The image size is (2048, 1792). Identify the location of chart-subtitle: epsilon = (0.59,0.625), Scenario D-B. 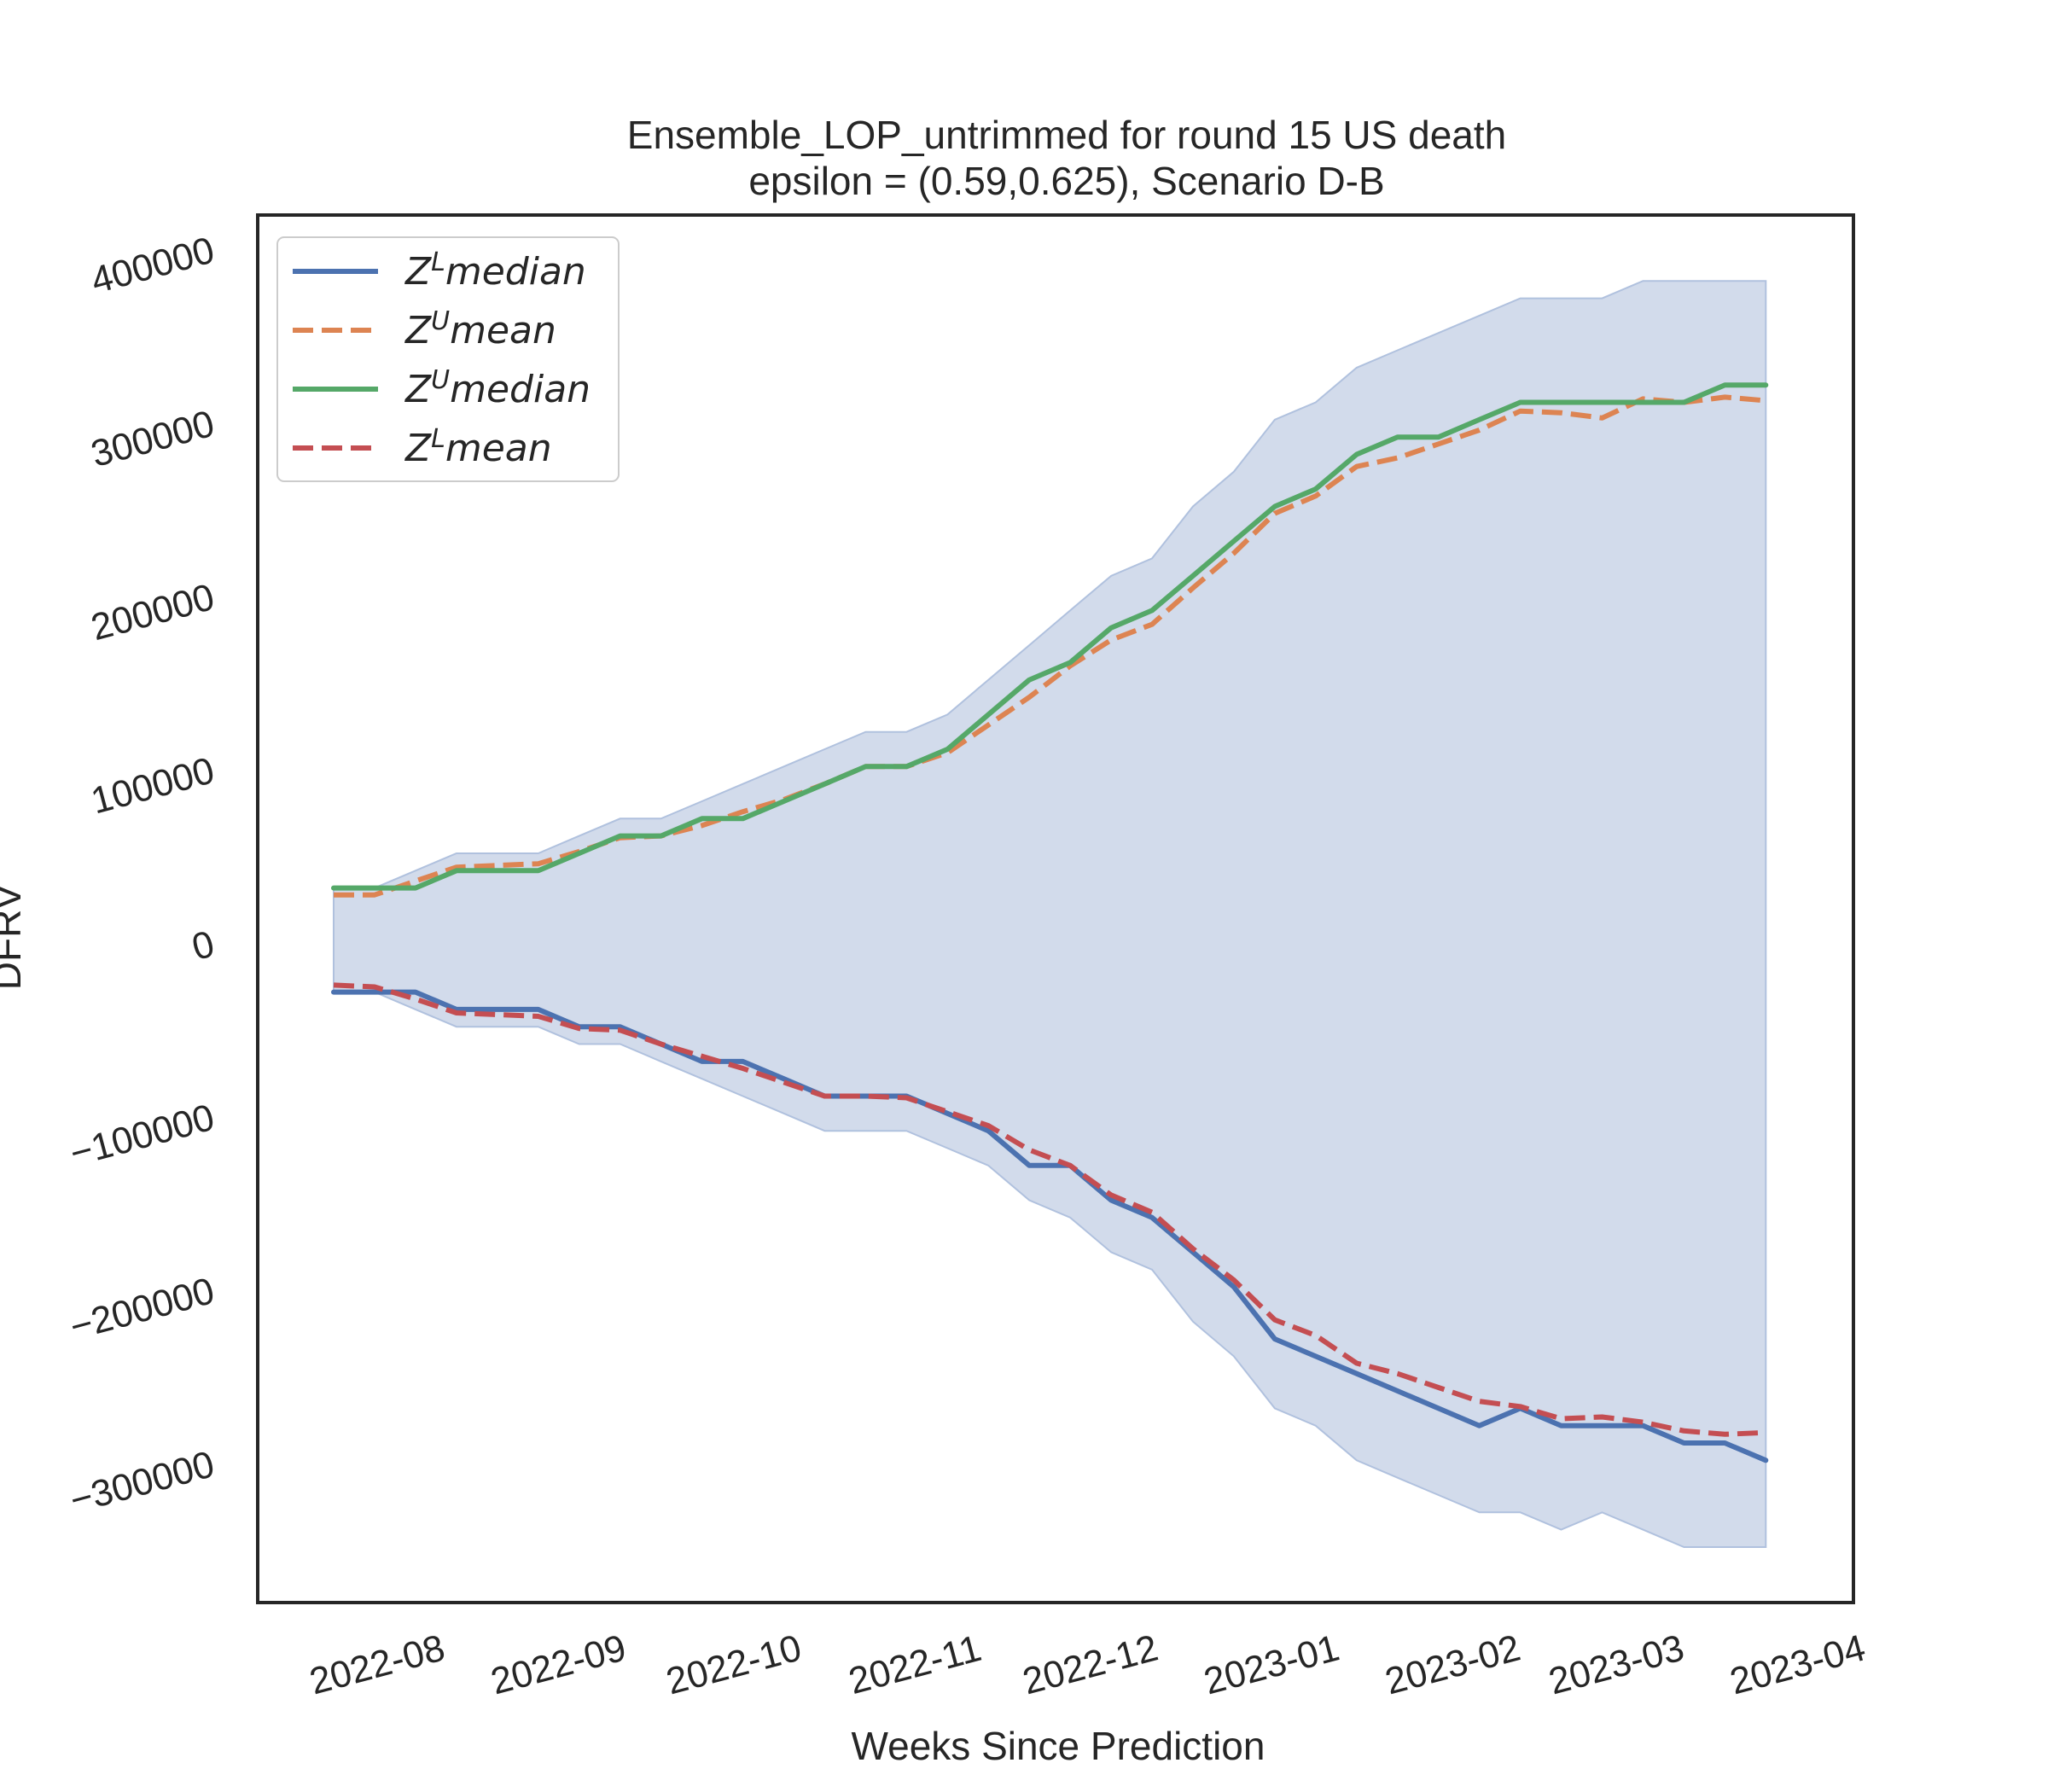
(1066, 181).